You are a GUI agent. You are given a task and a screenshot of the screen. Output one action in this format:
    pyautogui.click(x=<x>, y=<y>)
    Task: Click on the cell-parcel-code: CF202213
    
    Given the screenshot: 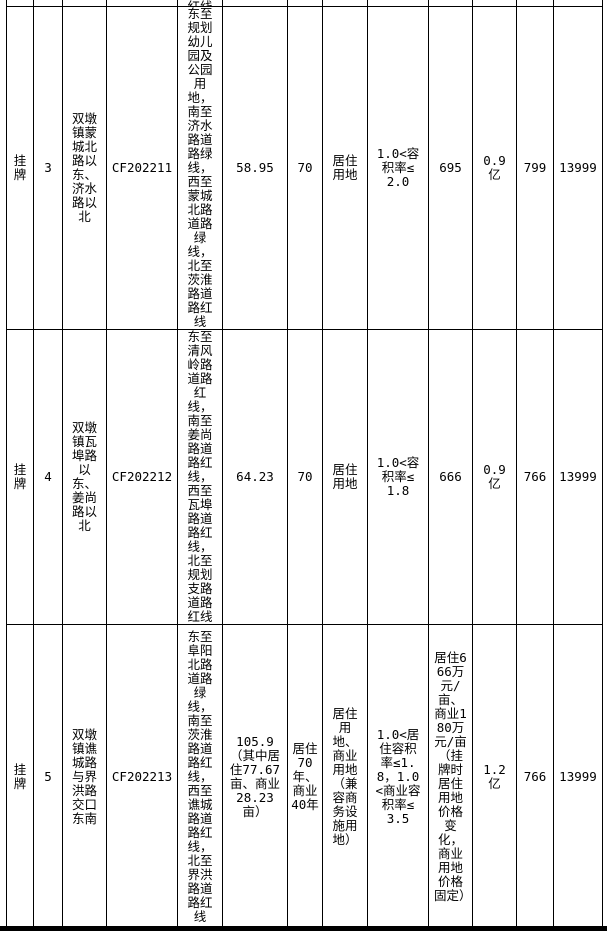 What is the action you would take?
    pyautogui.click(x=142, y=776)
    